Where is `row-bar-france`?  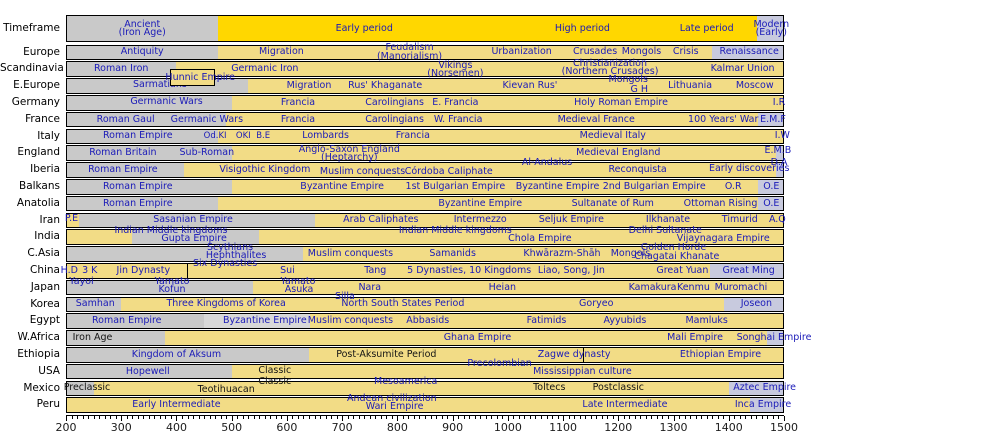 row-bar-france is located at coordinates (425, 119).